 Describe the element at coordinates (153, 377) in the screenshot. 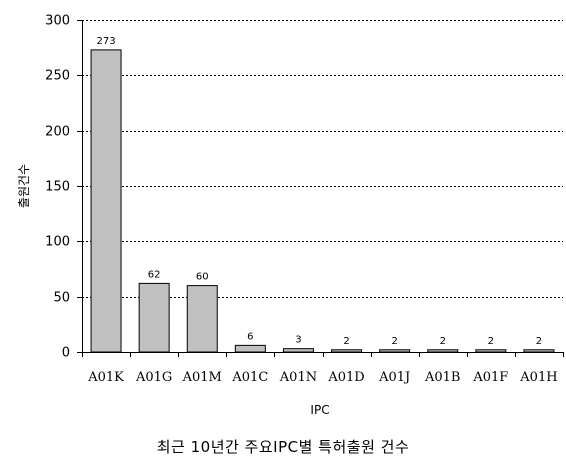

I see `x-tick-label-A01G: A01G` at that location.